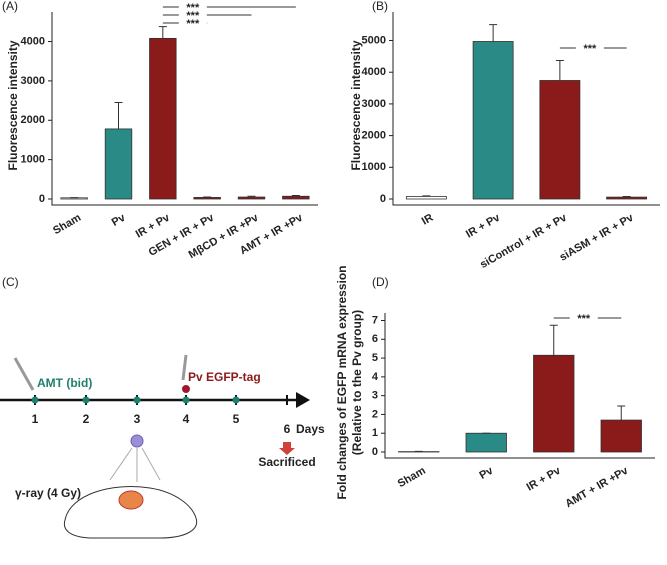 The image size is (667, 565). I want to click on end-label: Sacrificed, so click(286, 462).